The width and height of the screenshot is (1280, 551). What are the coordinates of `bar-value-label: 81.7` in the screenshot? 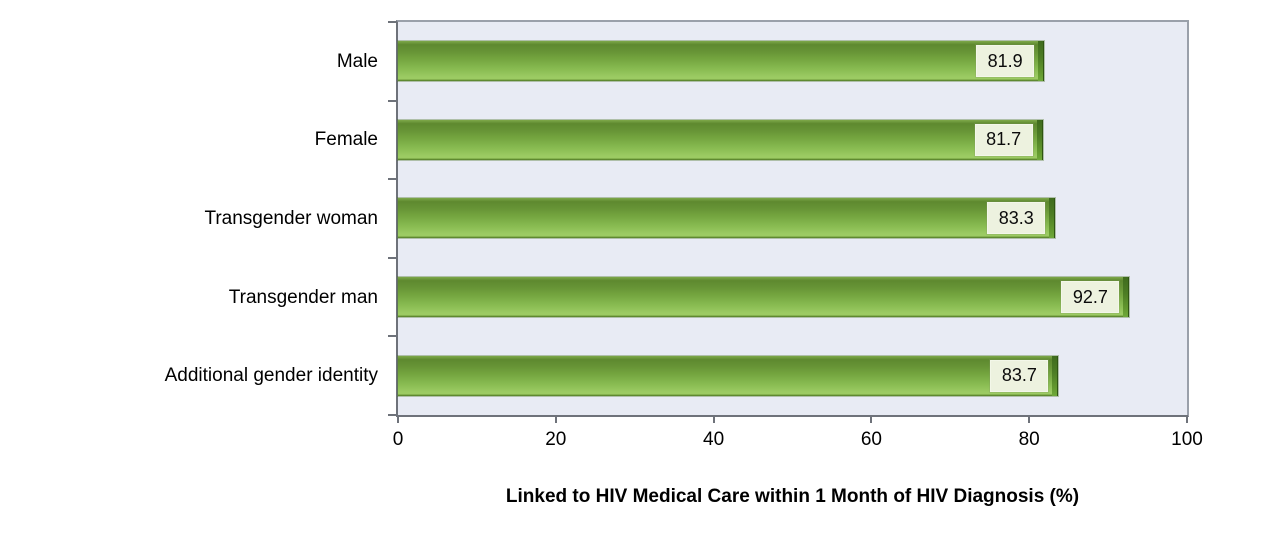 It's located at (1003, 139).